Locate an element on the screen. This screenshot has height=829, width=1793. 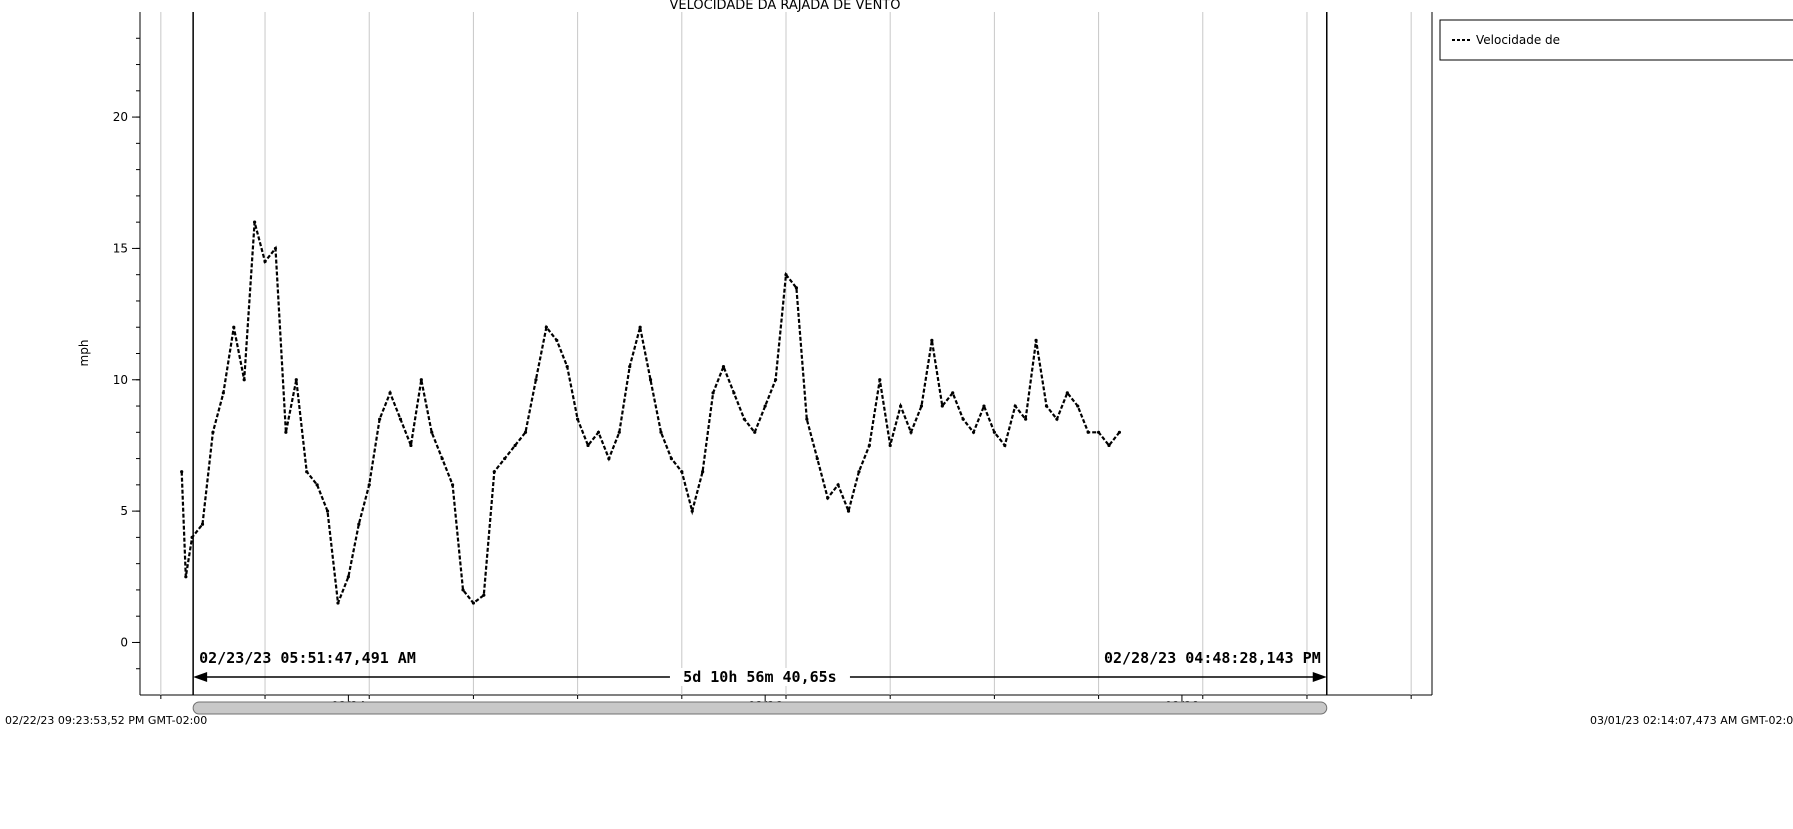
legend: Velocidade de is located at coordinates (1616, 40).